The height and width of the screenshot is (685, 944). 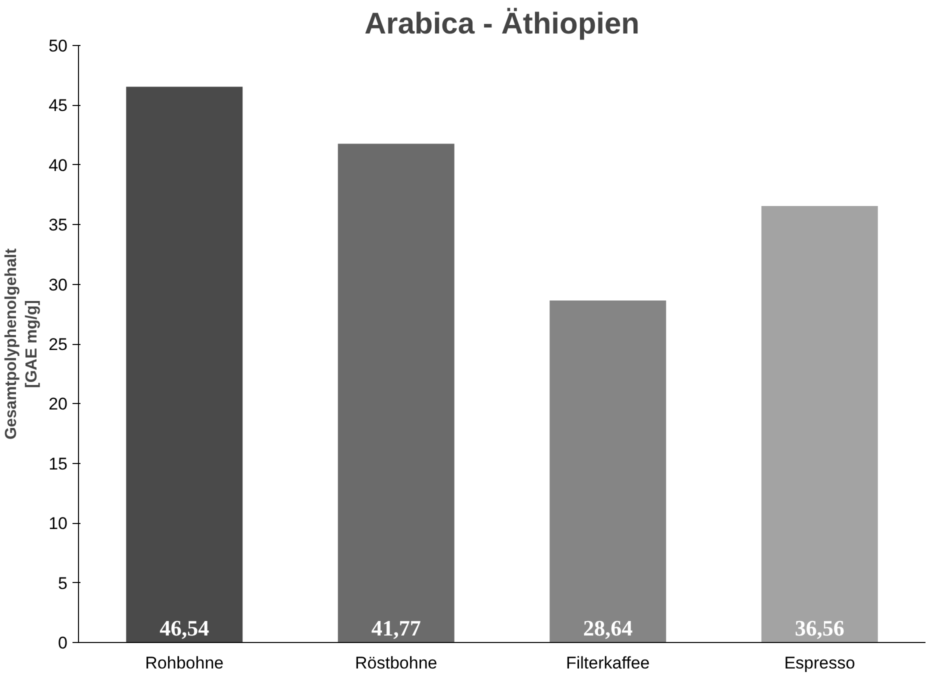 What do you see at coordinates (58, 46) in the screenshot?
I see `y-tick-label: 50` at bounding box center [58, 46].